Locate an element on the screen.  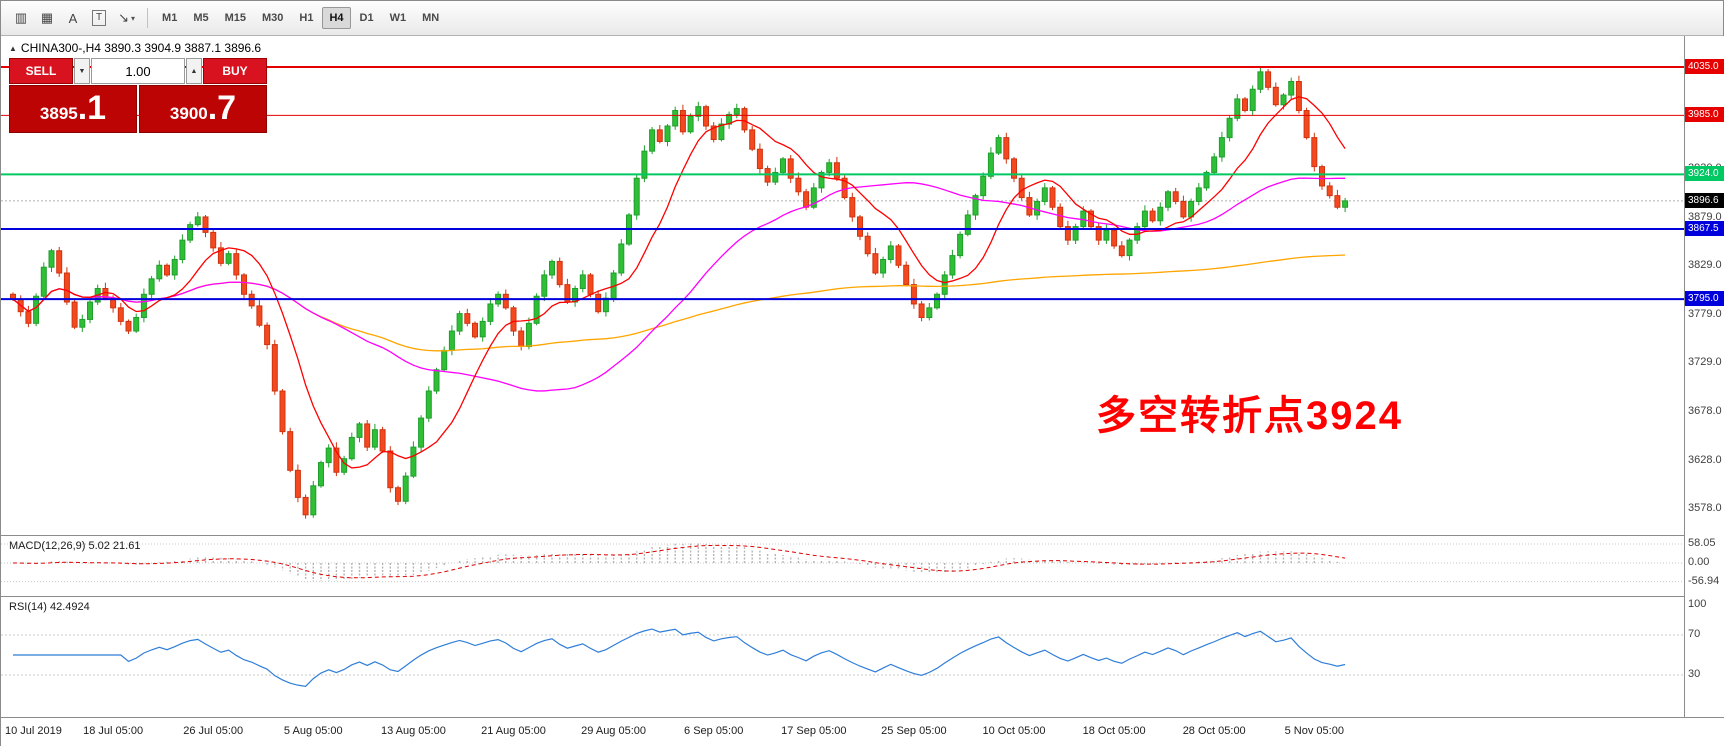
price-tick: 3879.0 is located at coordinates (1705, 216).